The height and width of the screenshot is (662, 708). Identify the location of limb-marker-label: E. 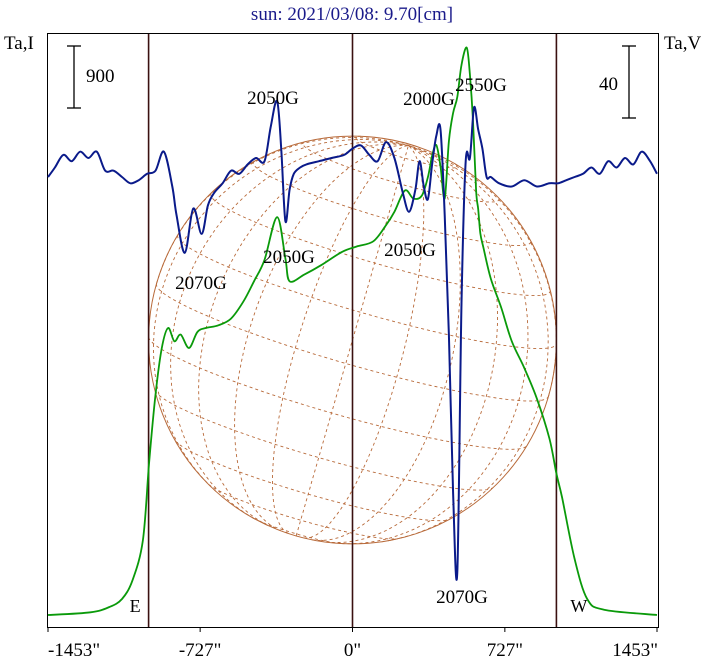
(135, 606).